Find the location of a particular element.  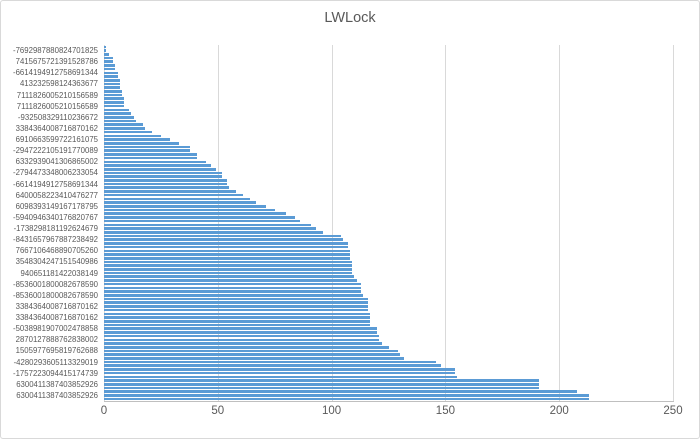

gridline is located at coordinates (446, 223).